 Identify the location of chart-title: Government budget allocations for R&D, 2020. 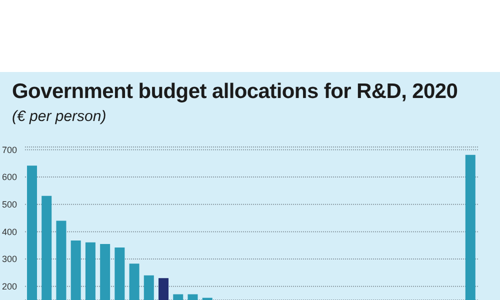
(235, 92).